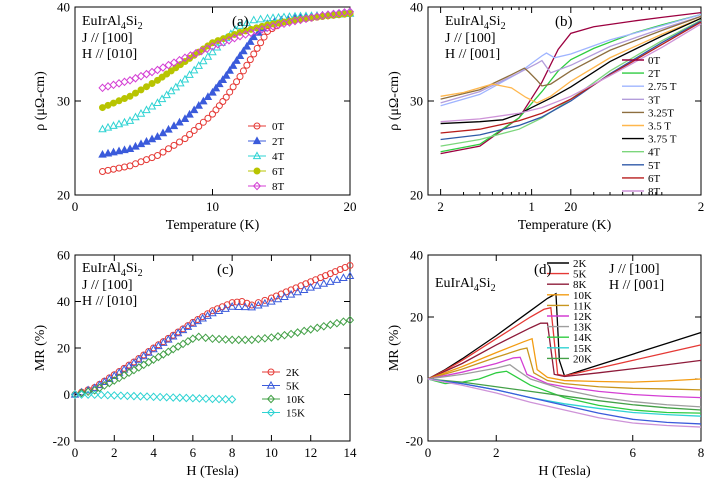 This screenshot has width=706, height=483. What do you see at coordinates (470, 38) in the screenshot?
I see `orientation-current: J // [100]` at bounding box center [470, 38].